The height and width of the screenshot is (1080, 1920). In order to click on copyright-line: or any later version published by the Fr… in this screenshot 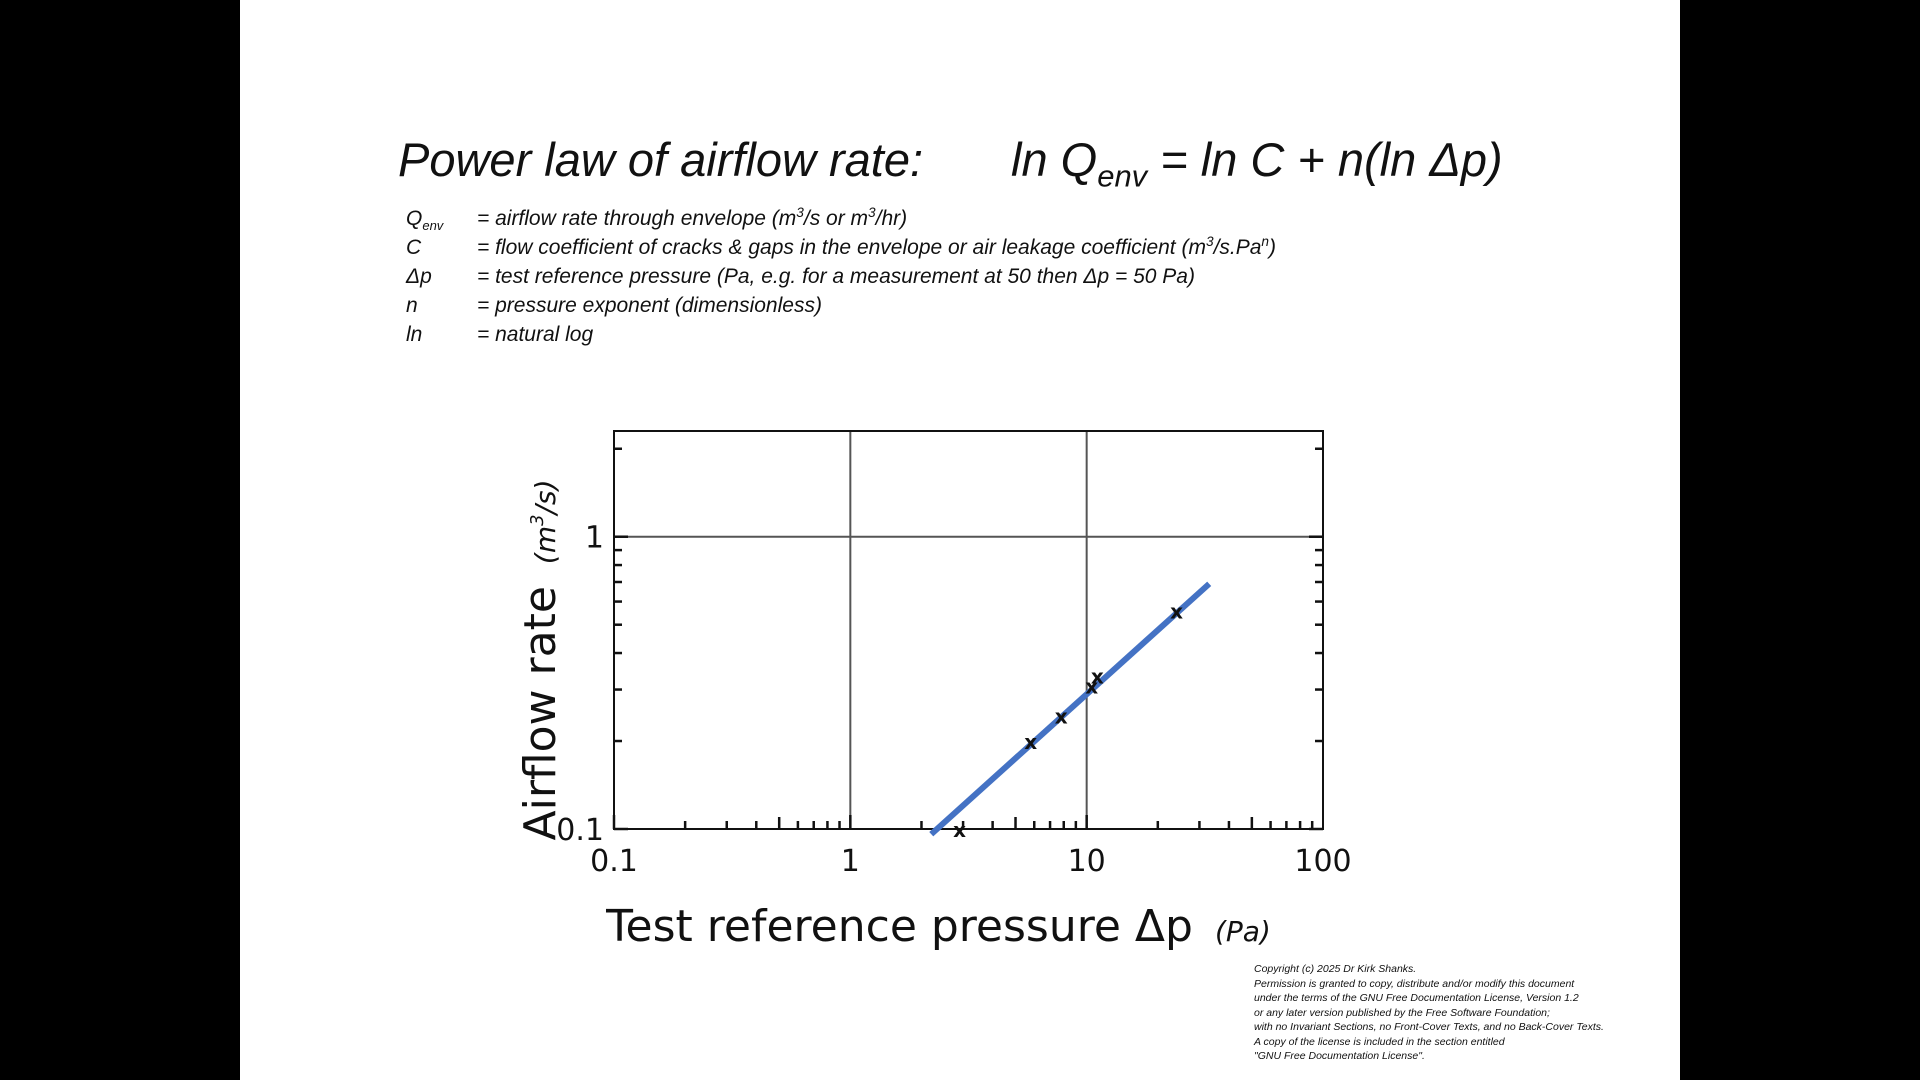, I will do `click(1402, 1012)`.